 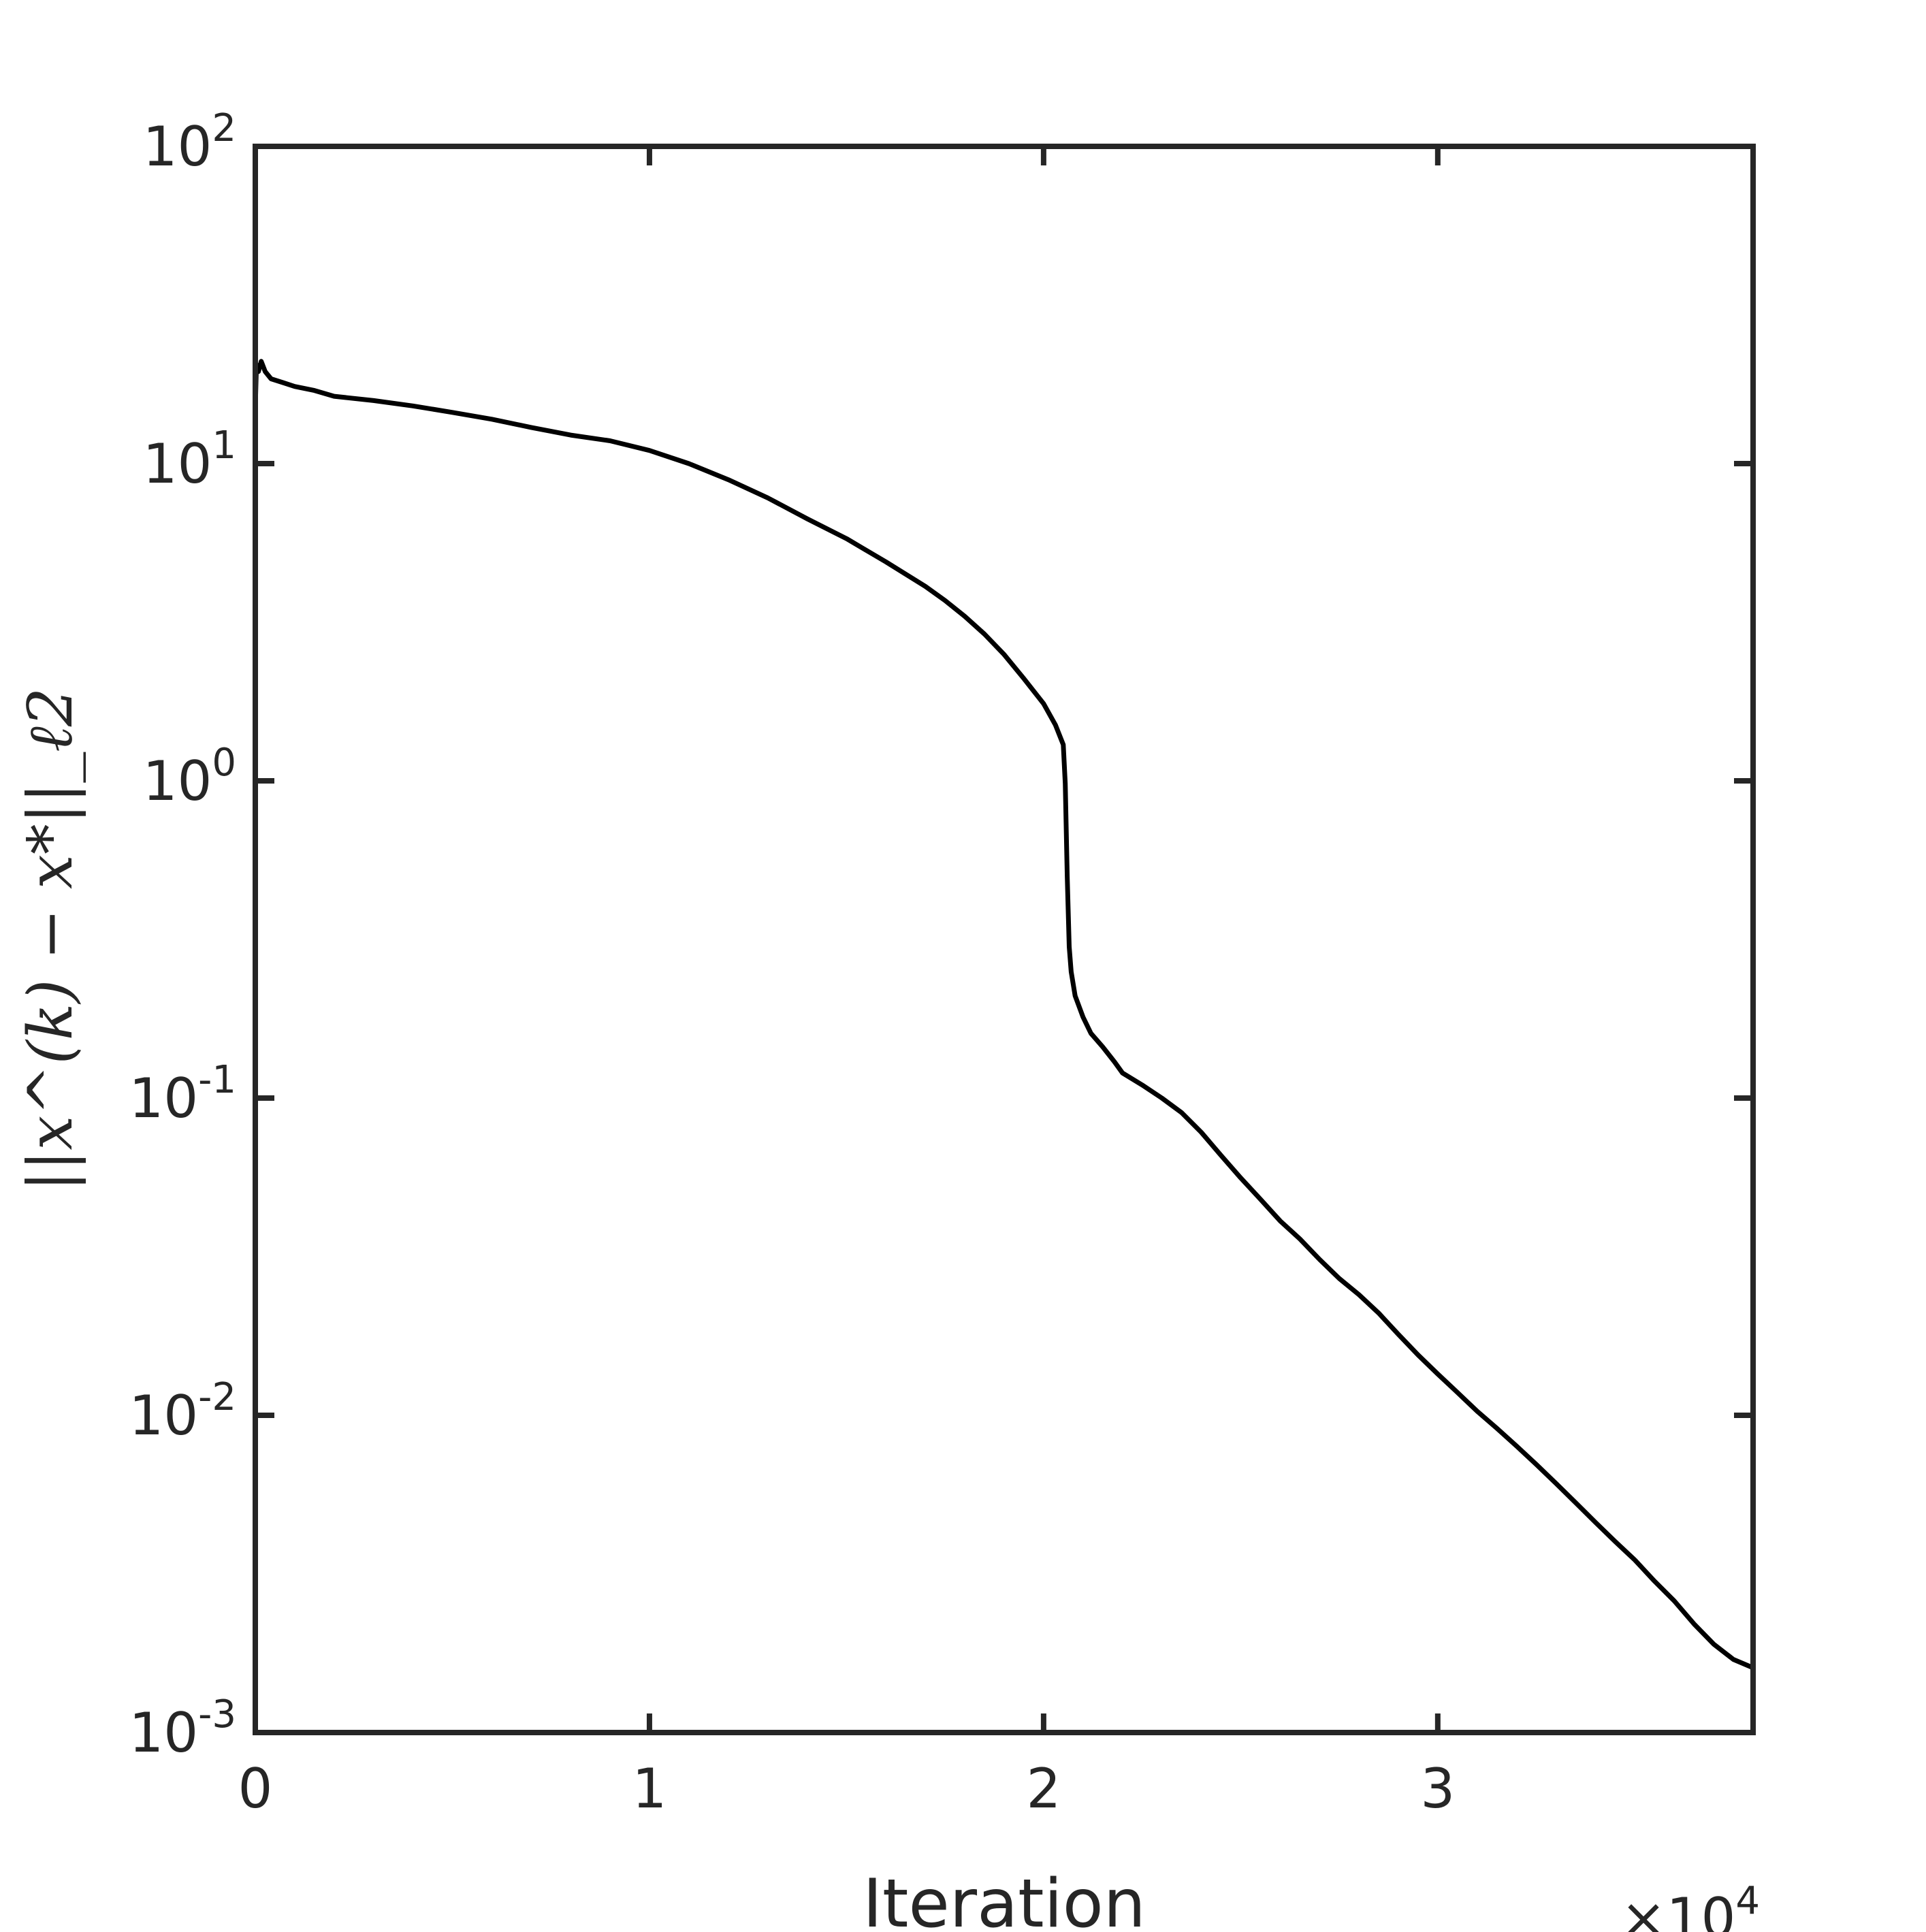 I want to click on x-tick-label-1: 1, so click(x=649, y=1789).